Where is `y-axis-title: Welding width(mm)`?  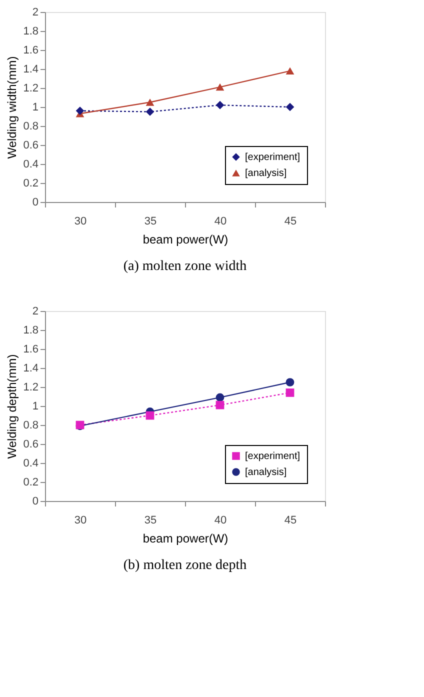 y-axis-title: Welding width(mm) is located at coordinates (12, 107).